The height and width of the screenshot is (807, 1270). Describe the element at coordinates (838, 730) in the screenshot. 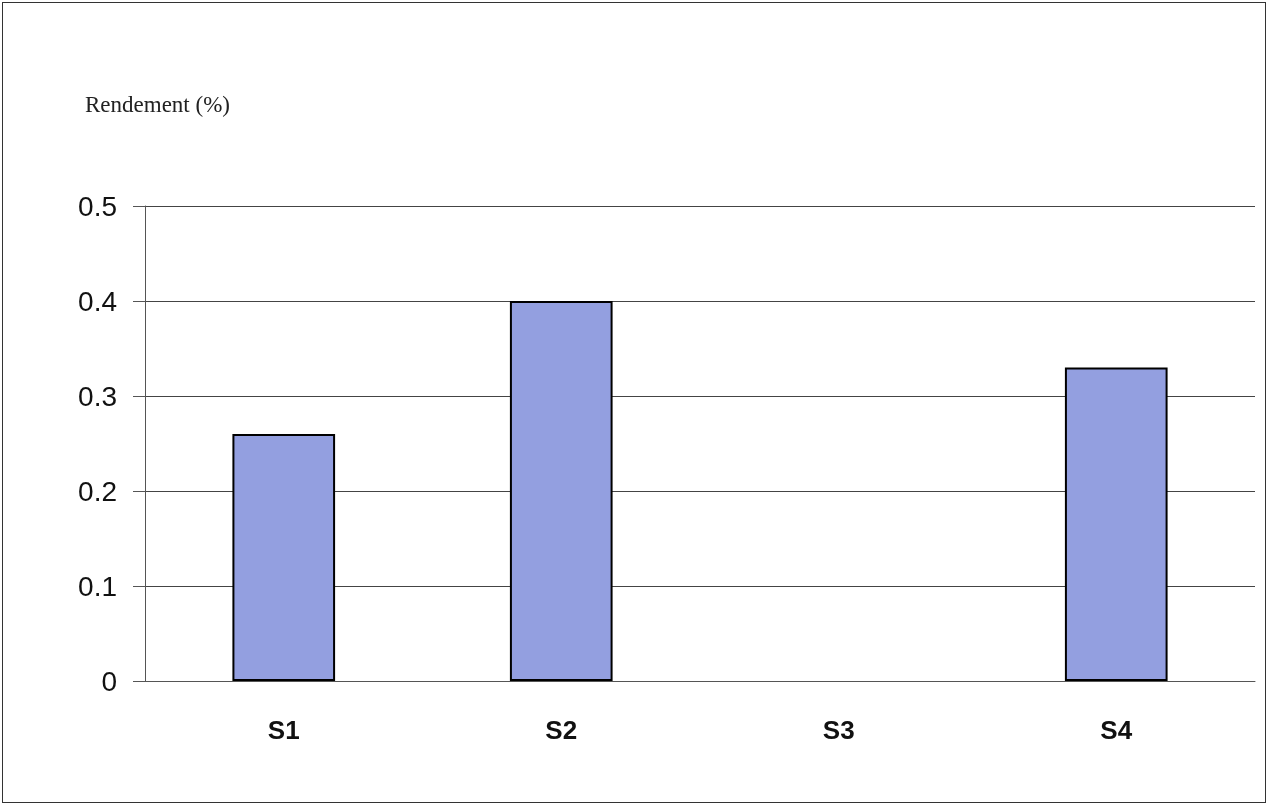

I see `x-tick-label: S3` at that location.